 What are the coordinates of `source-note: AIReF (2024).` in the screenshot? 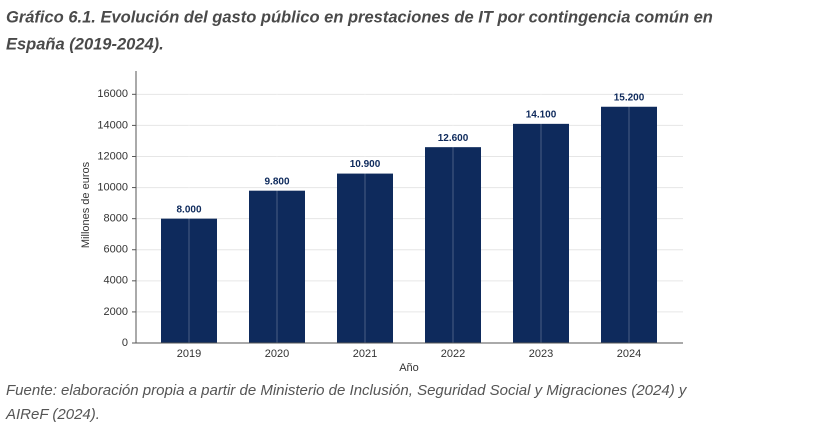 It's located at (52, 414).